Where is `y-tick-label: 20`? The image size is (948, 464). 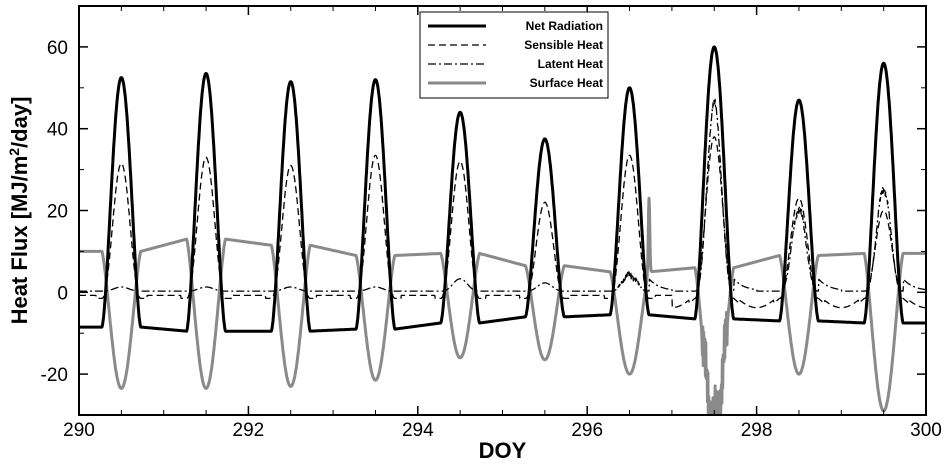 y-tick-label: 20 is located at coordinates (57, 212).